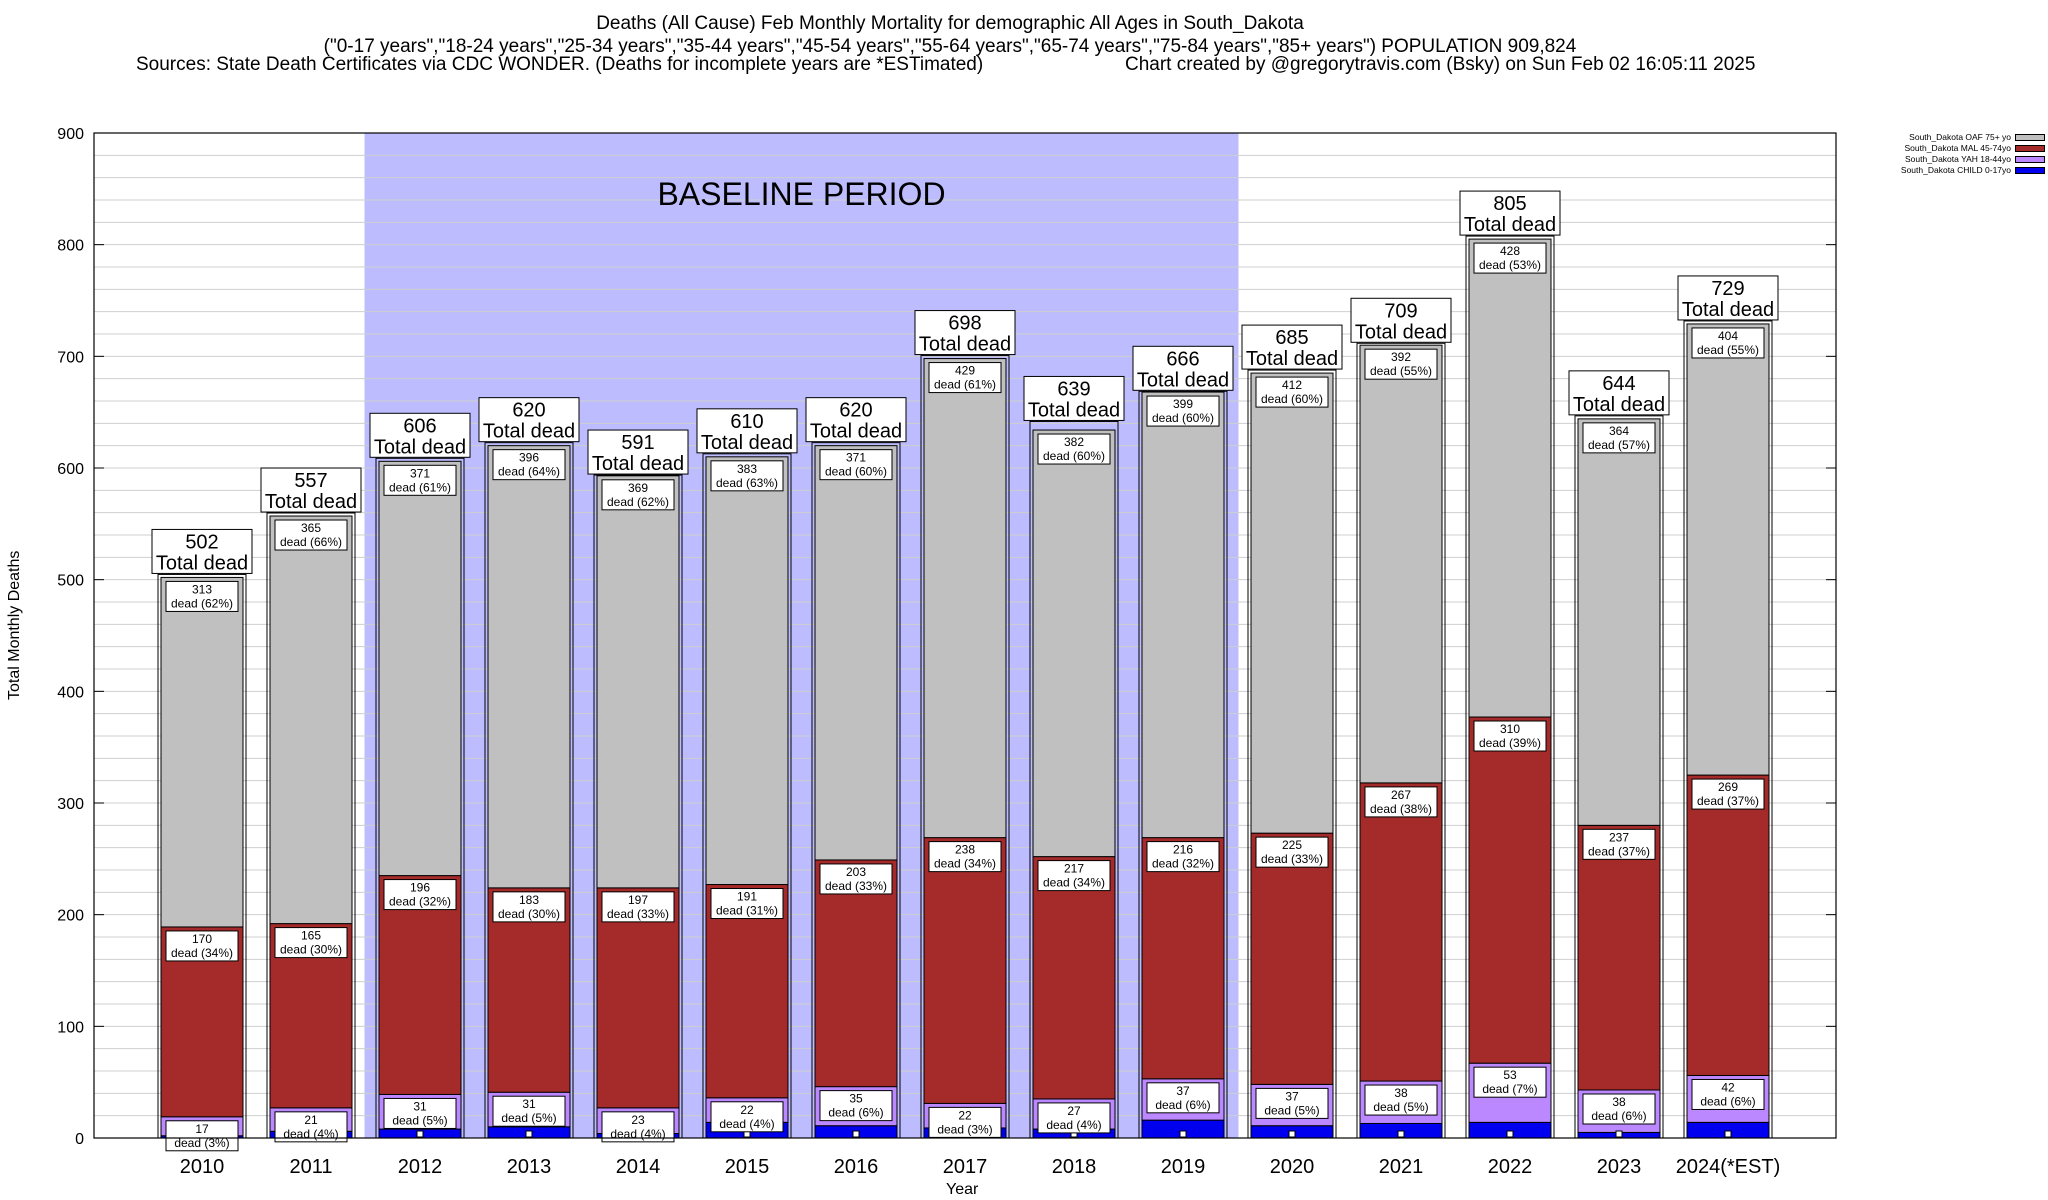  I want to click on segment-label-count: 429, so click(965, 371).